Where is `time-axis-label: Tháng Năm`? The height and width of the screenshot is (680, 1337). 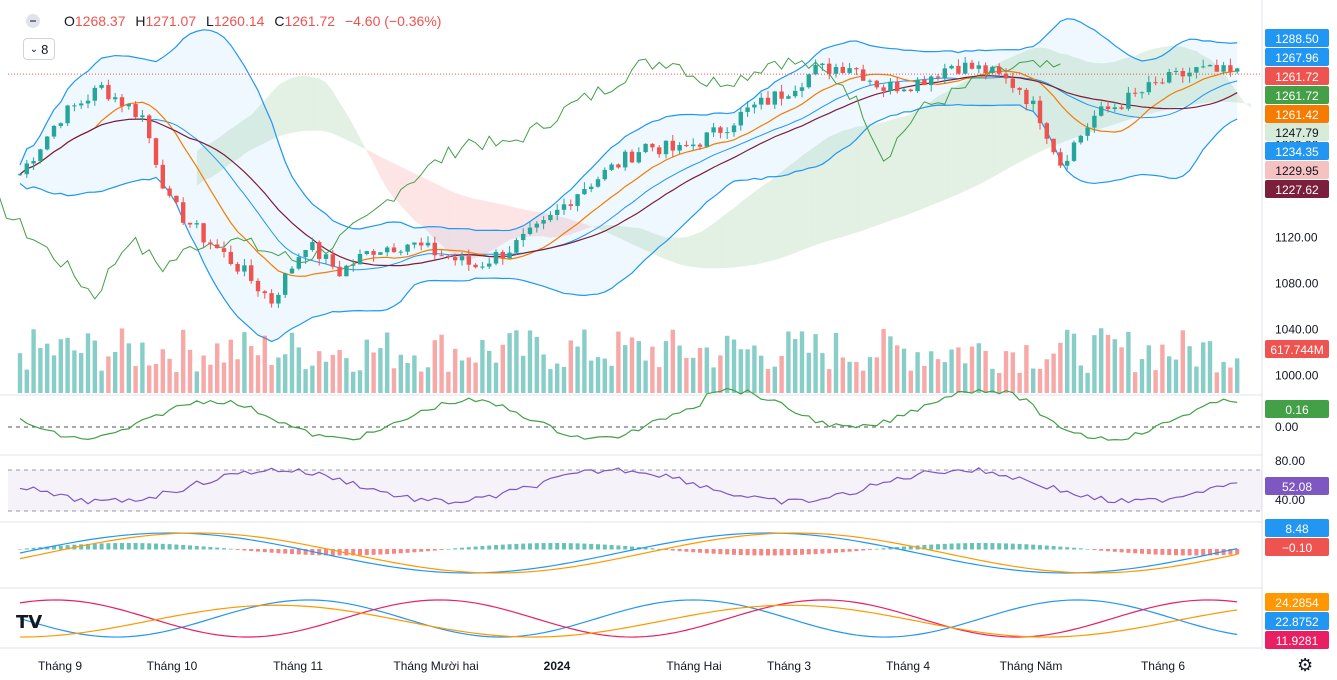 time-axis-label: Tháng Năm is located at coordinates (1031, 666).